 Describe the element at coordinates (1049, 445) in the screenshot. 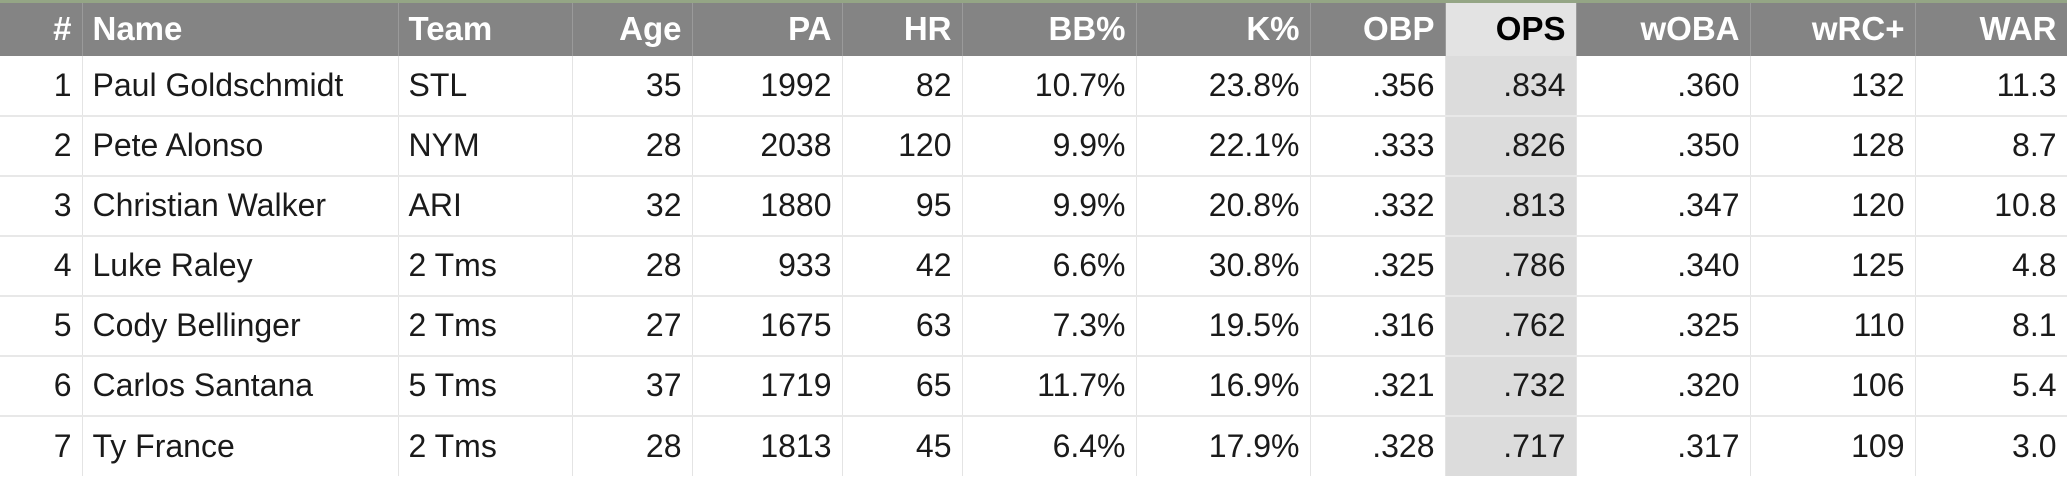

I see `cell-bb-pct: 6.4%` at that location.